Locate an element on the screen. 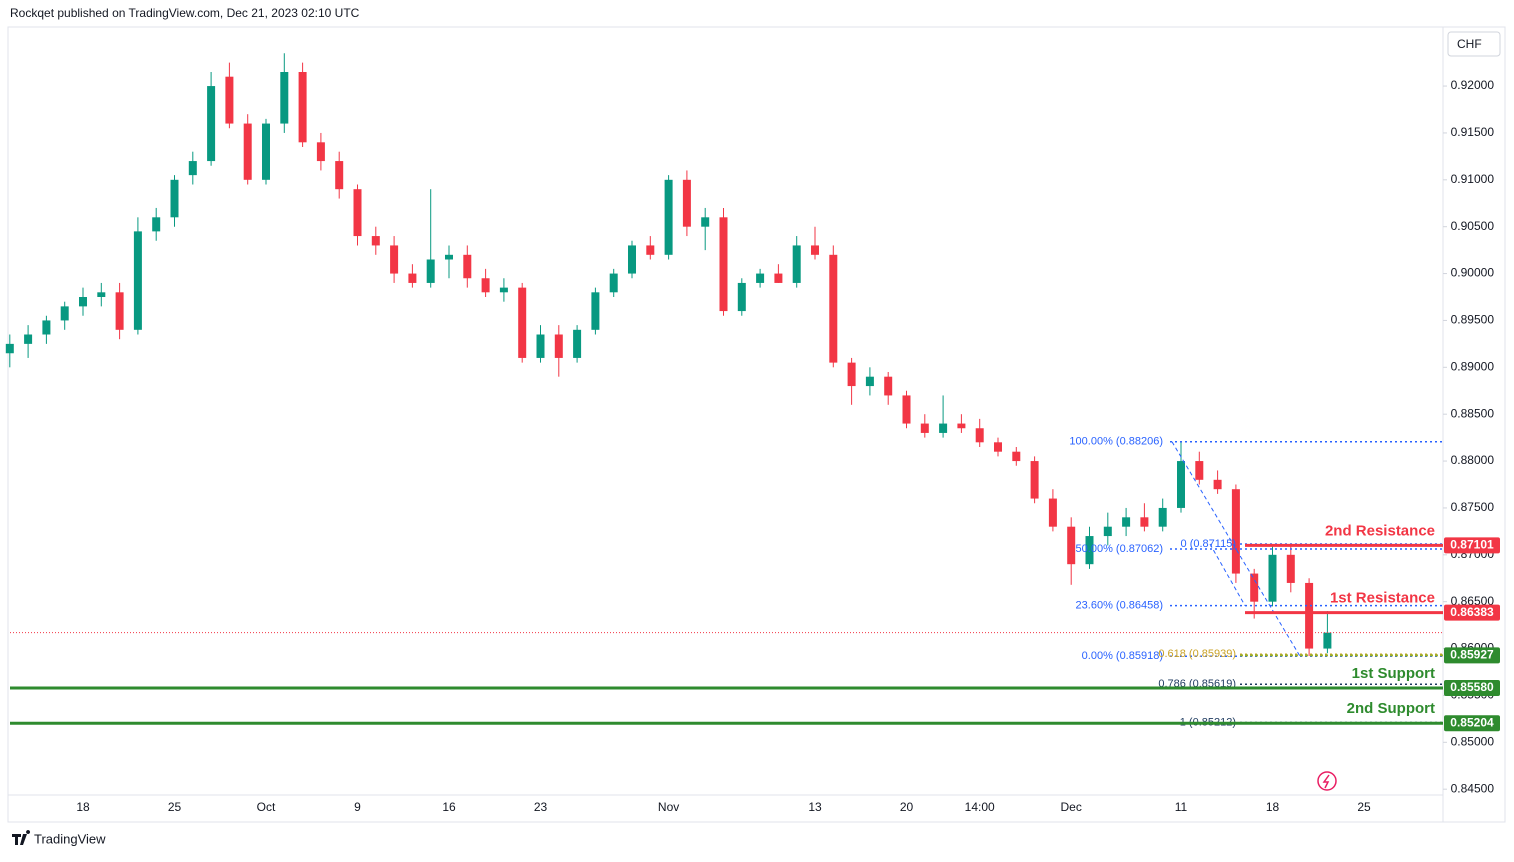  fib-label: 0 (0.87115) is located at coordinates (1208, 544).